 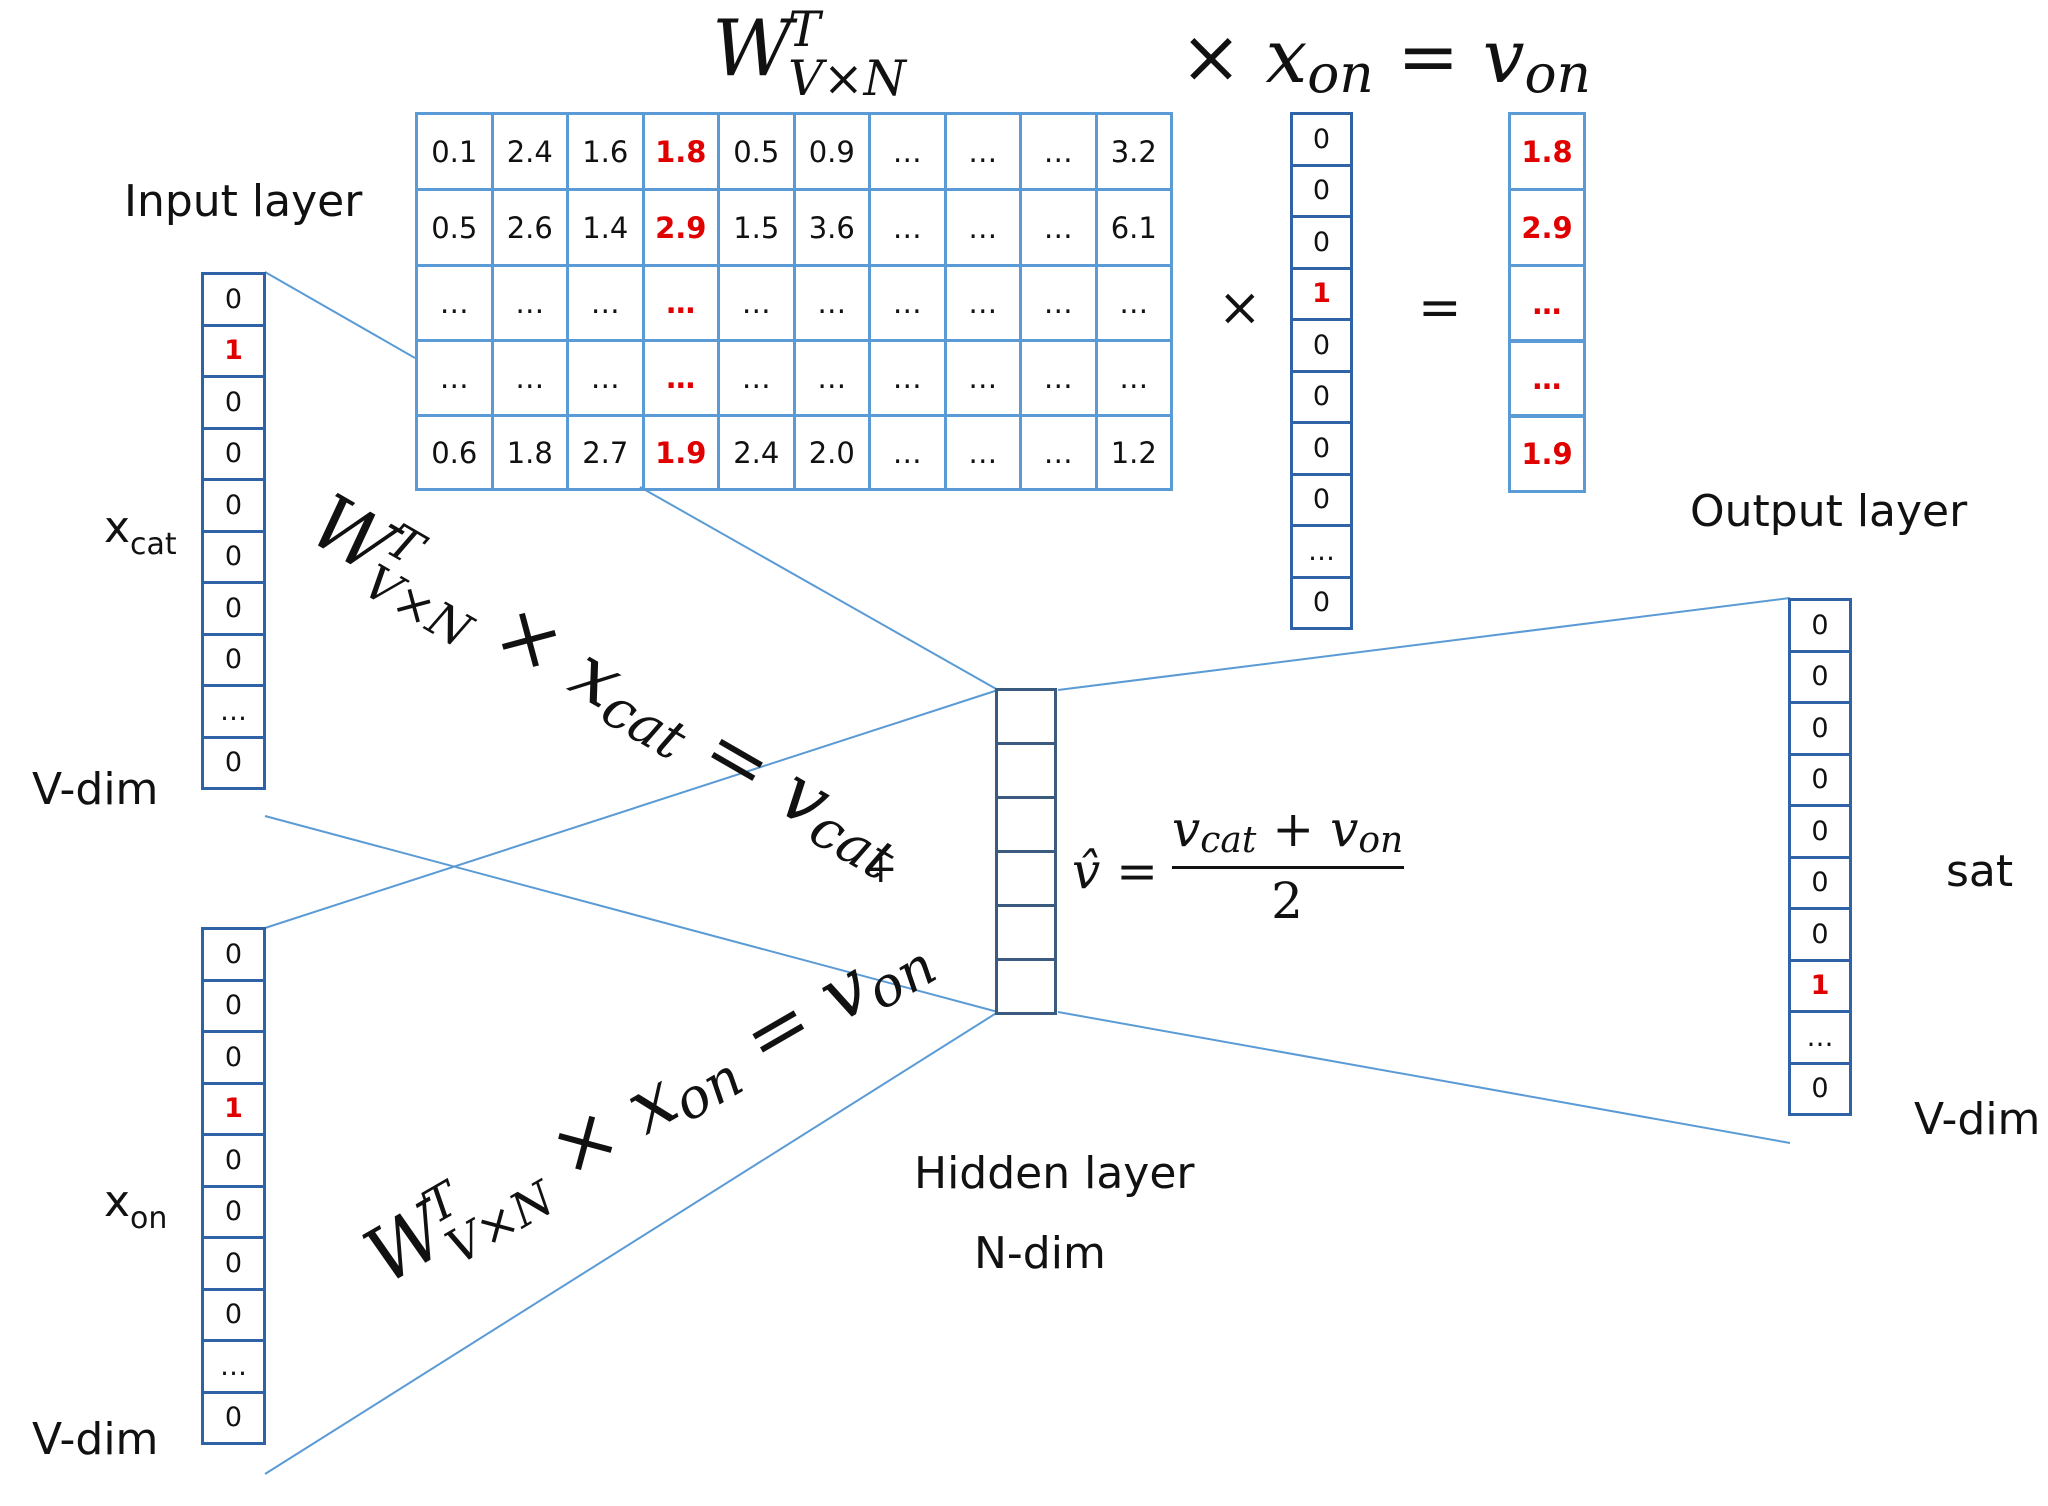 What do you see at coordinates (233, 350) in the screenshot?
I see `x-cat-cell: 1` at bounding box center [233, 350].